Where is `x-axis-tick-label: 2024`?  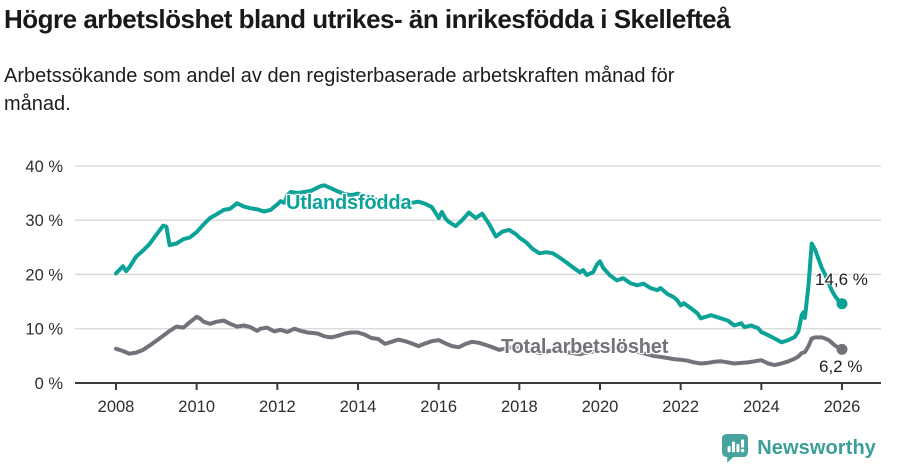
x-axis-tick-label: 2024 is located at coordinates (761, 407).